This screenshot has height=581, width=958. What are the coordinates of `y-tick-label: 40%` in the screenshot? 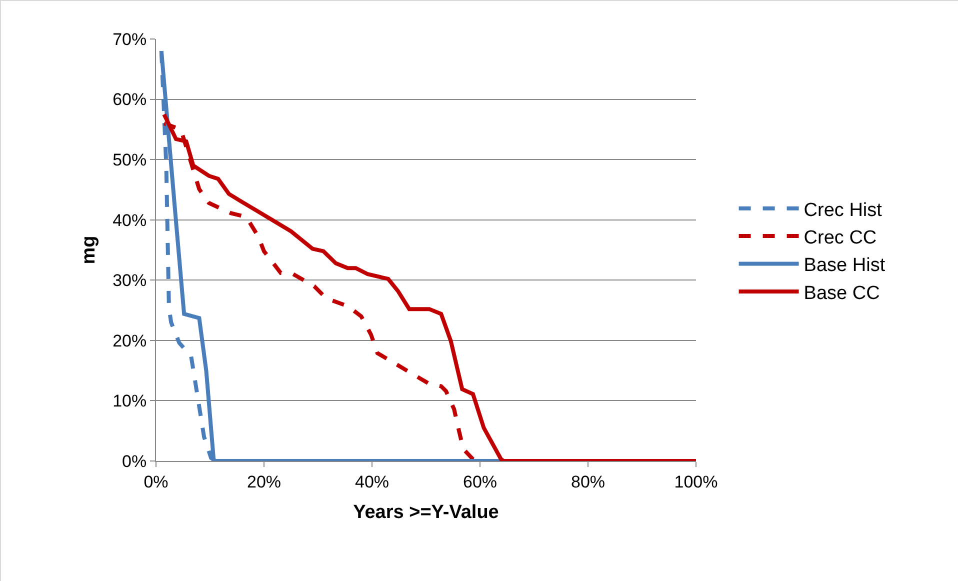 It's located at (129, 220).